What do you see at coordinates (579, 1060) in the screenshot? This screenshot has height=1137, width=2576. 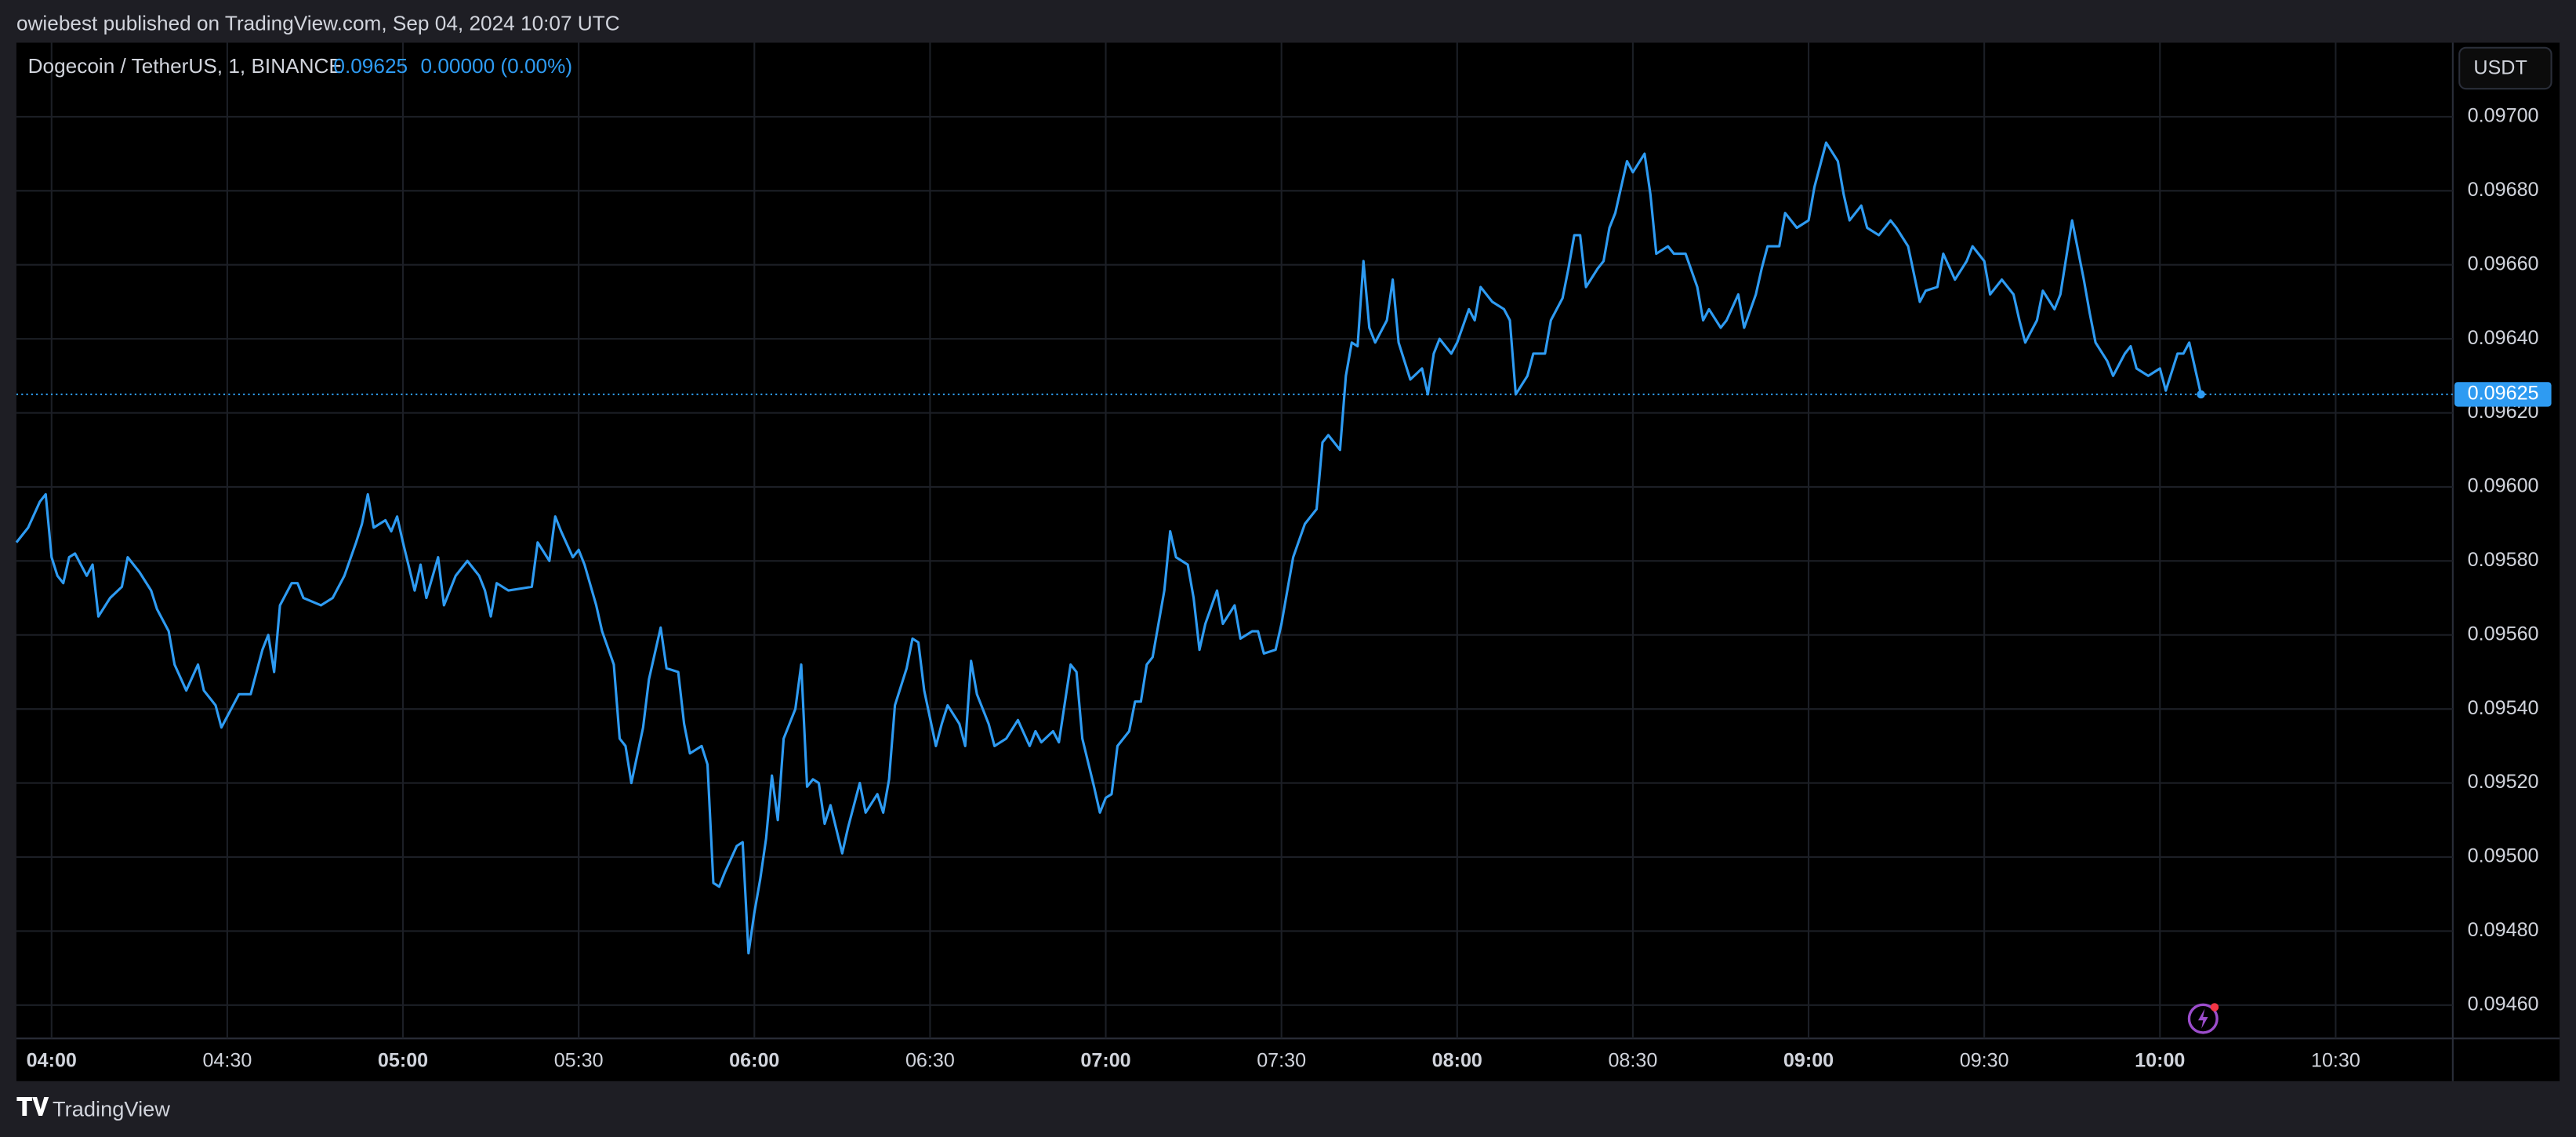 I see `x-tick-label: 05:30` at bounding box center [579, 1060].